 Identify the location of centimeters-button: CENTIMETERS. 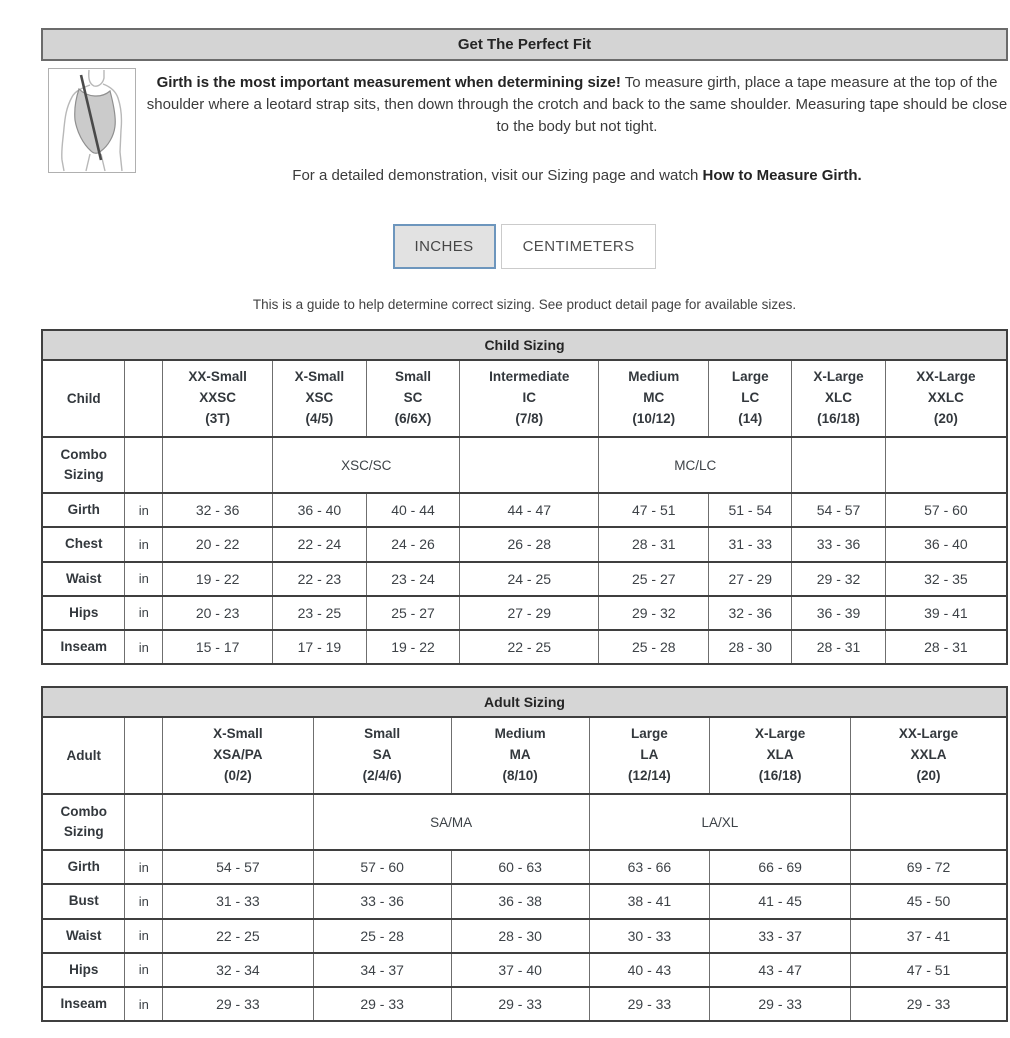
(578, 247).